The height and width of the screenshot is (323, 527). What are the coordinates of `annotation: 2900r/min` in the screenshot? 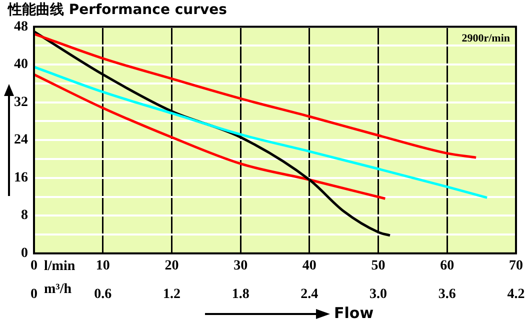 It's located at (486, 38).